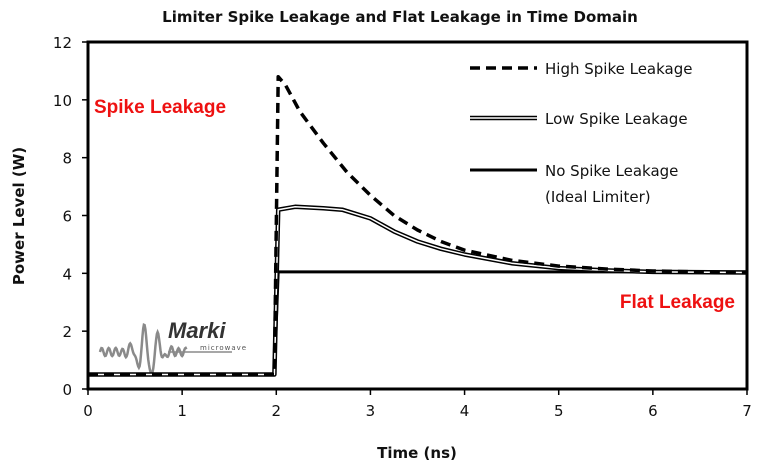 Image resolution: width=768 pixels, height=475 pixels. I want to click on x-tick-label: 0, so click(88, 411).